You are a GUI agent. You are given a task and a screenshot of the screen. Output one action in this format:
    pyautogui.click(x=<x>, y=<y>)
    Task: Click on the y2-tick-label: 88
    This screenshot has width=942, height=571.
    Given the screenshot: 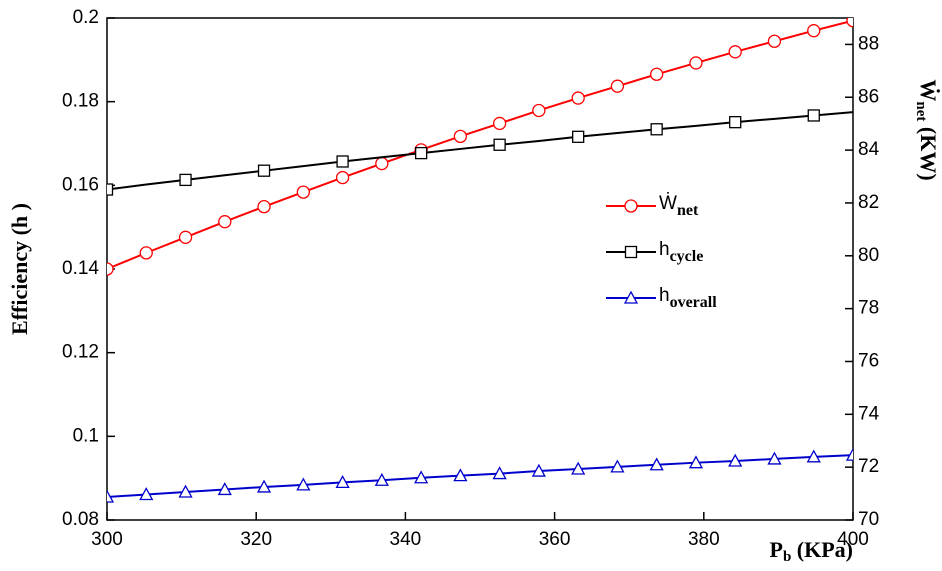 What is the action you would take?
    pyautogui.click(x=868, y=43)
    